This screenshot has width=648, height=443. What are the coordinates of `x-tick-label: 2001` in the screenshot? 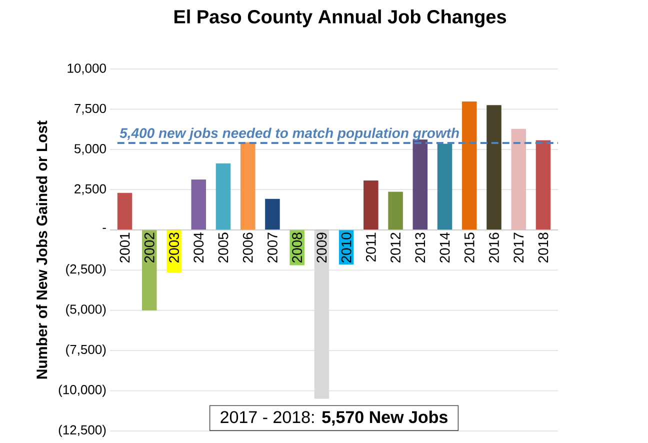 It's located at (125, 247).